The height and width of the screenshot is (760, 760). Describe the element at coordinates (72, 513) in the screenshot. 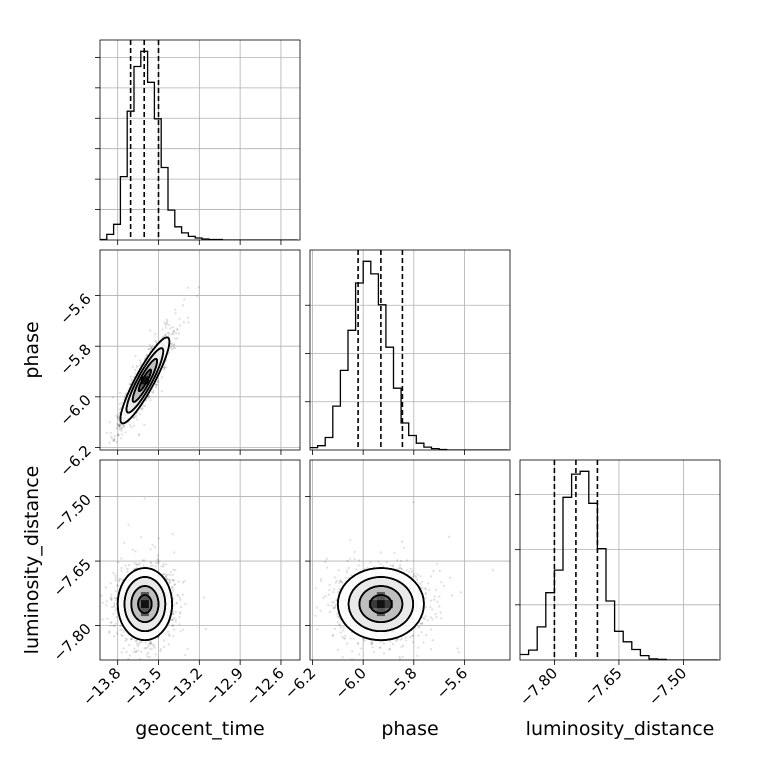

I see `y-tick-label: −7.50` at that location.